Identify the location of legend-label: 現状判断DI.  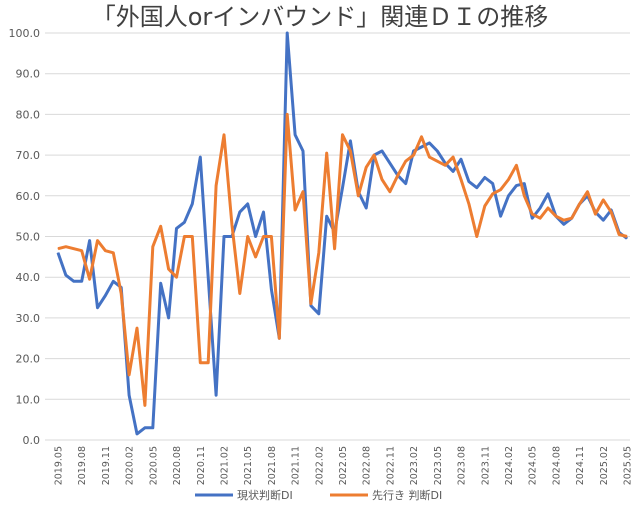
(265, 495).